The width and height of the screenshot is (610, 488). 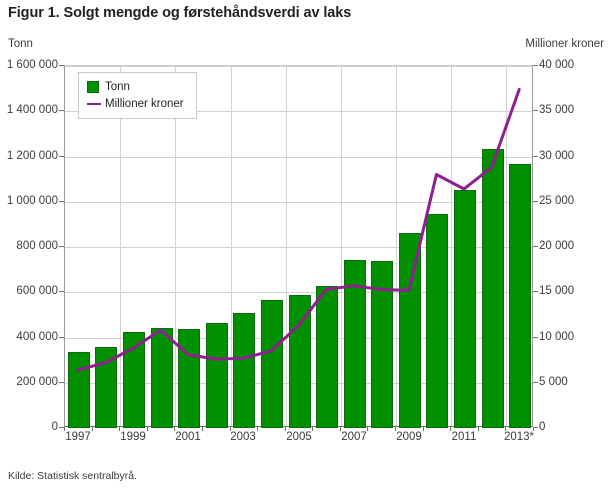 What do you see at coordinates (54, 427) in the screenshot?
I see `y-axis-left-tick-label: 0` at bounding box center [54, 427].